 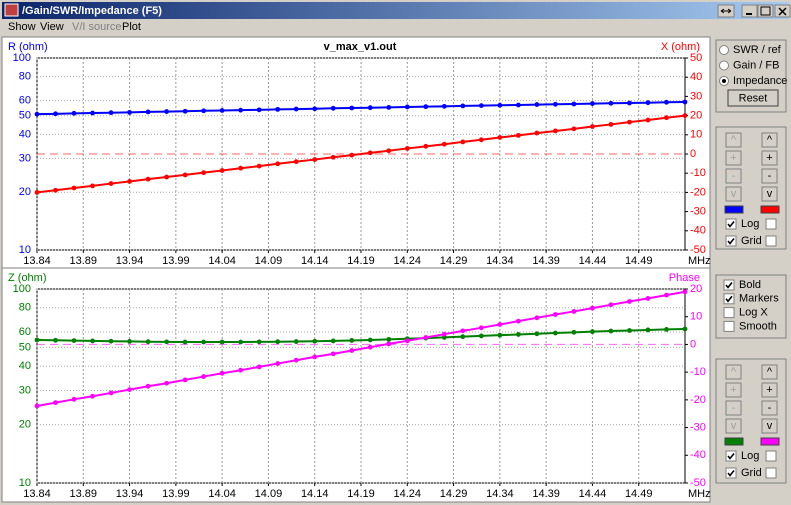 I want to click on y-tick-label: 50, so click(x=25, y=116).